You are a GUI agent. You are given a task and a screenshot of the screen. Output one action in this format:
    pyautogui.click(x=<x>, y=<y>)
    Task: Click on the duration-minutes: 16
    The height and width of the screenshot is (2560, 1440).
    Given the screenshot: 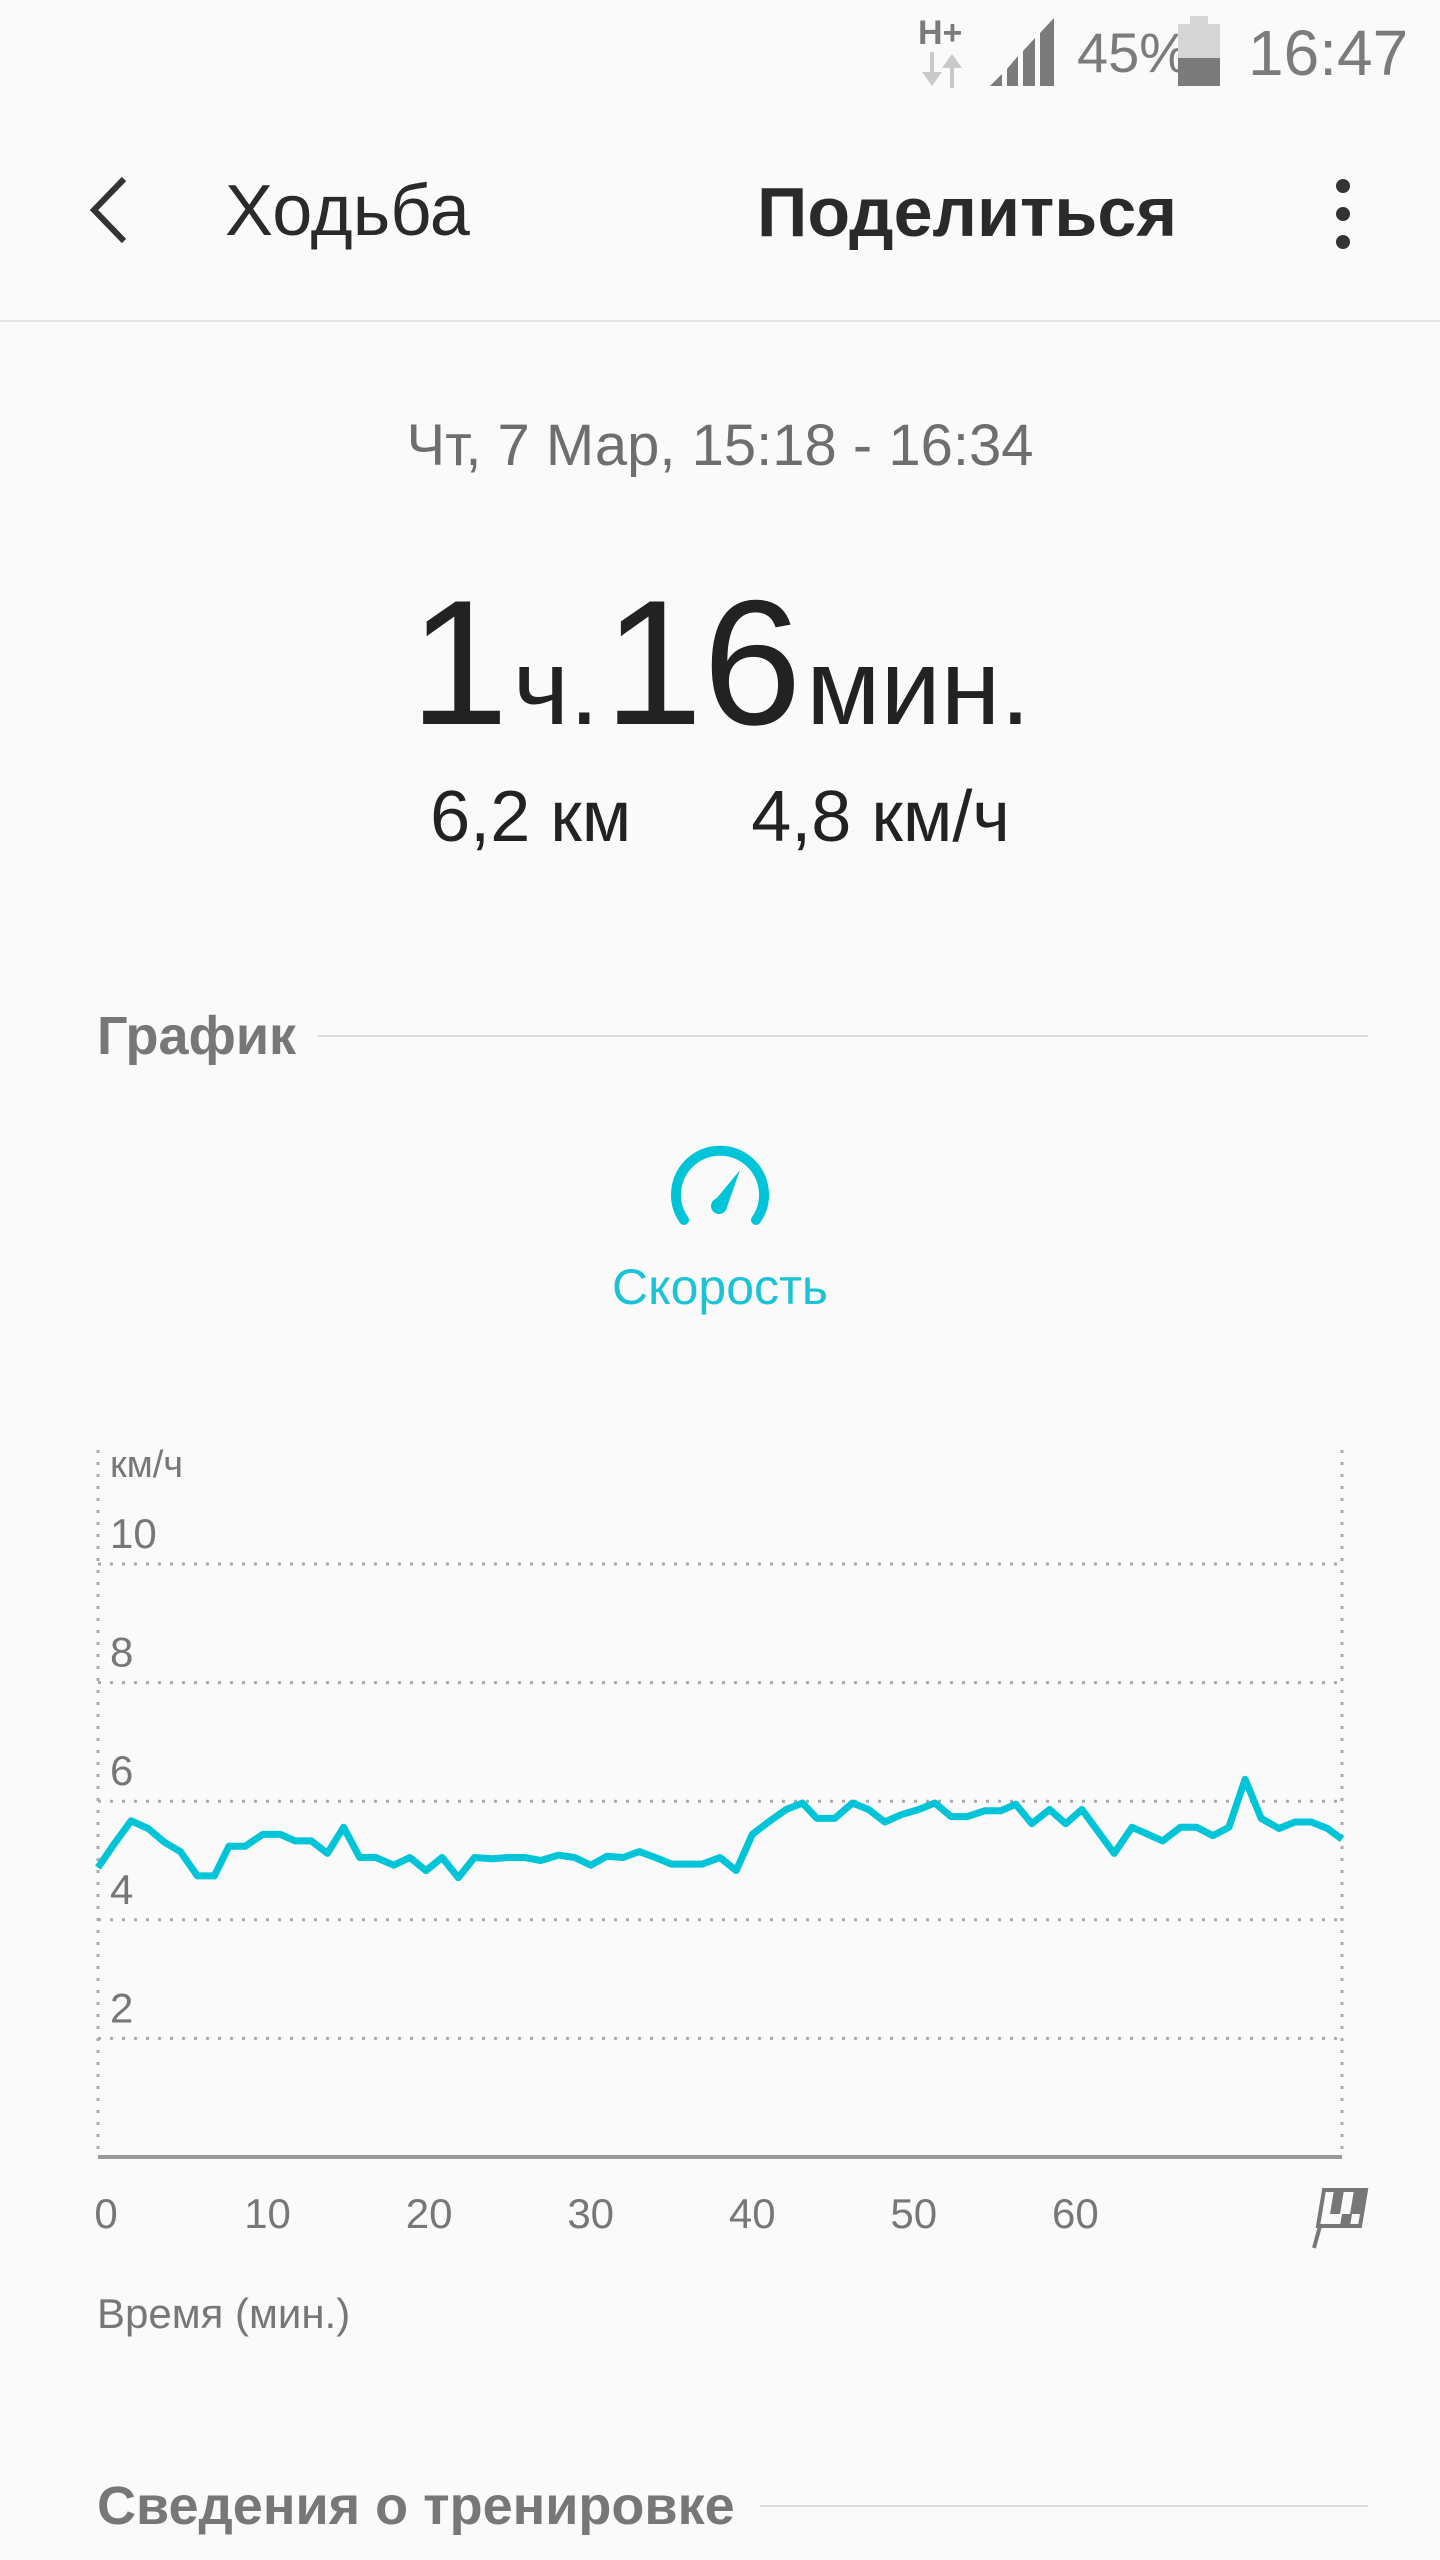 What is the action you would take?
    pyautogui.click(x=702, y=662)
    